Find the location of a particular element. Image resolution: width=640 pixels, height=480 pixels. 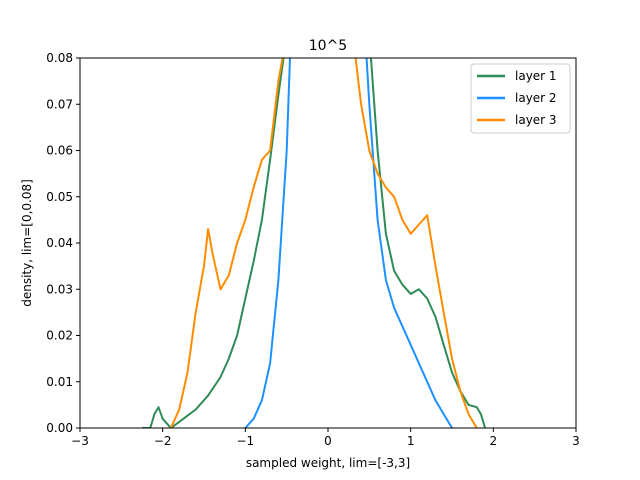

y-axis-label: density, lim=[0,0.08] is located at coordinates (27, 243).